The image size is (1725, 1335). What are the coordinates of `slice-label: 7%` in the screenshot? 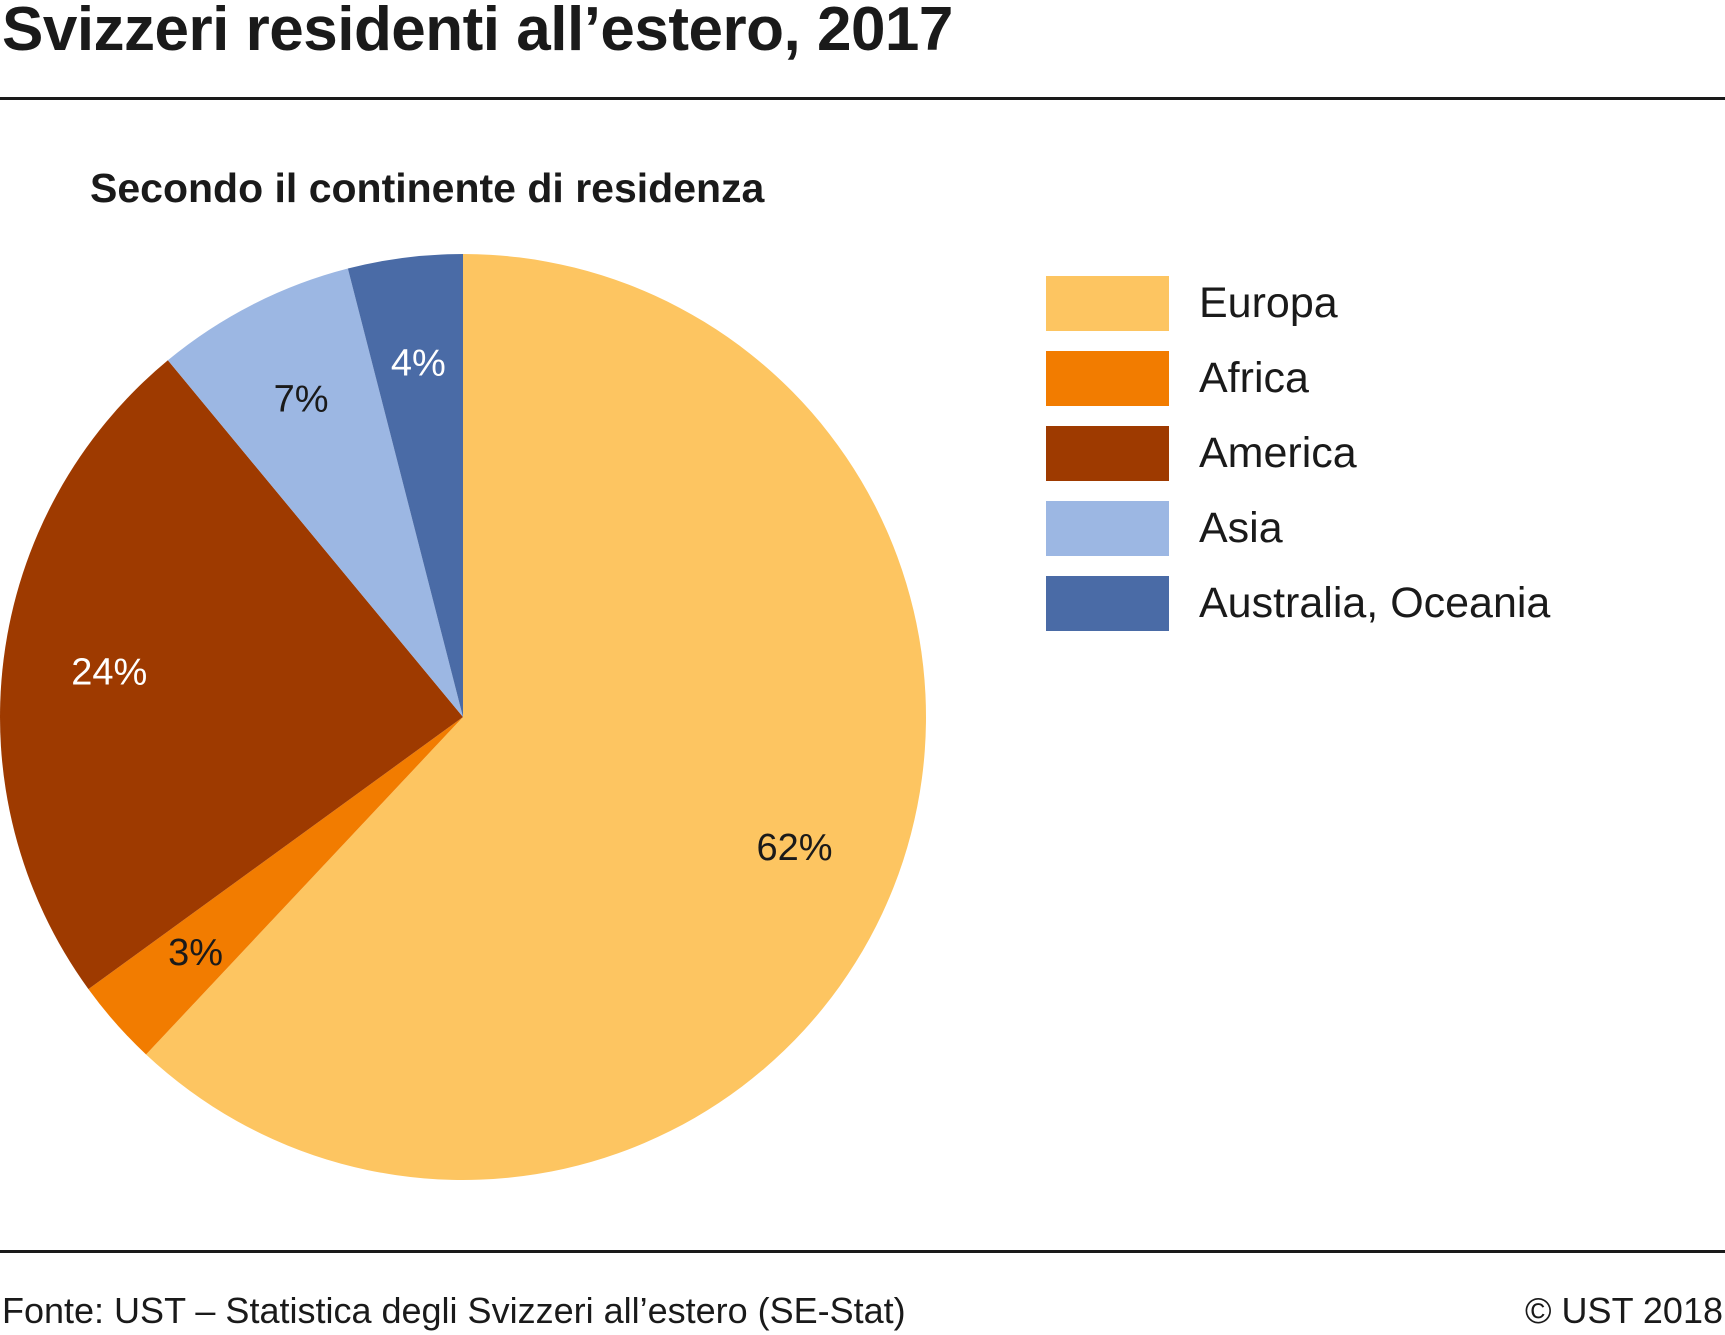 It's located at (301, 399).